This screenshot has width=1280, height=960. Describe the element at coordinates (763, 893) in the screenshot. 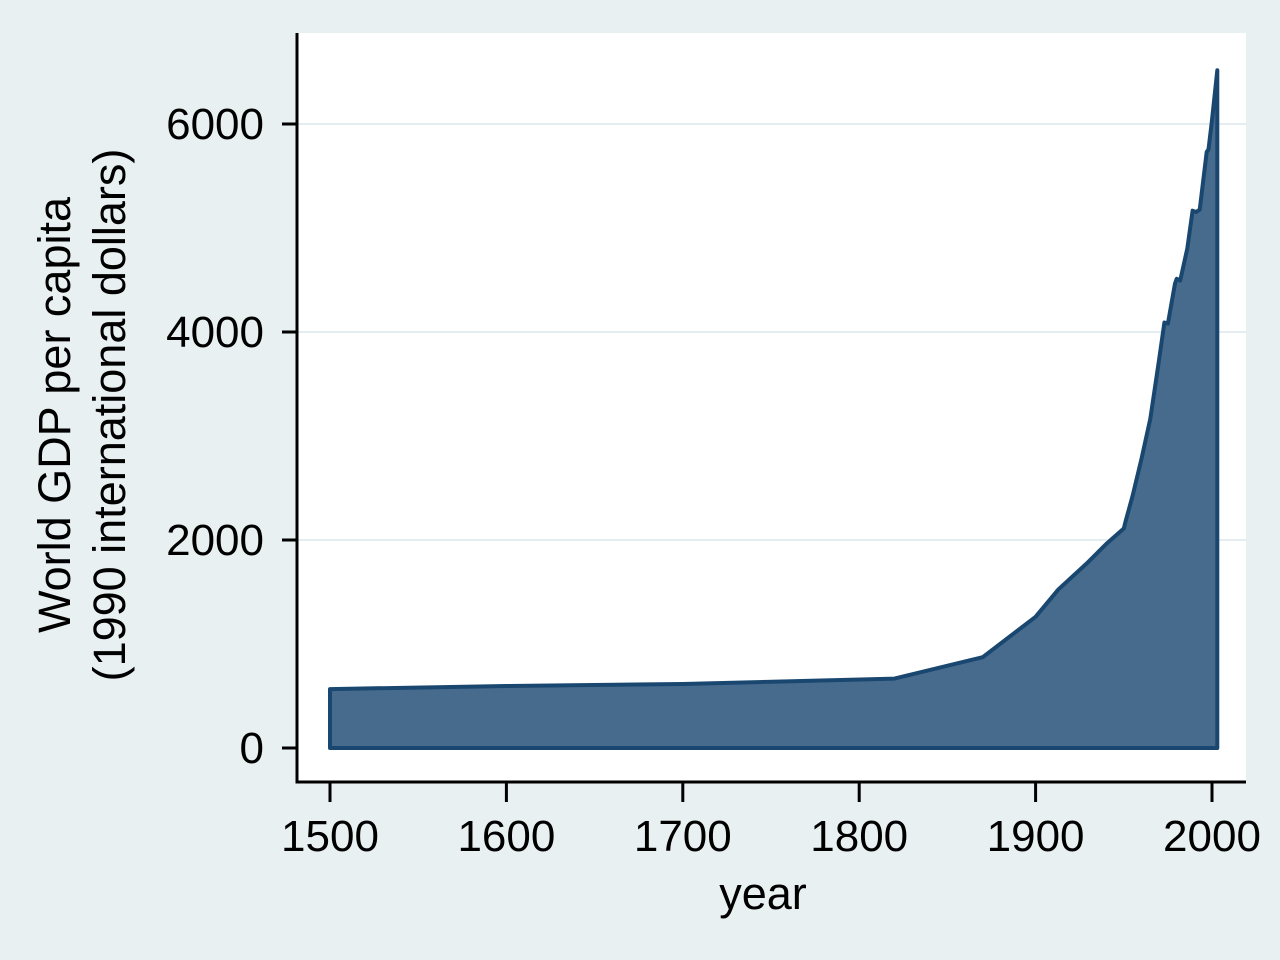

I see `x-axis-title: year` at that location.